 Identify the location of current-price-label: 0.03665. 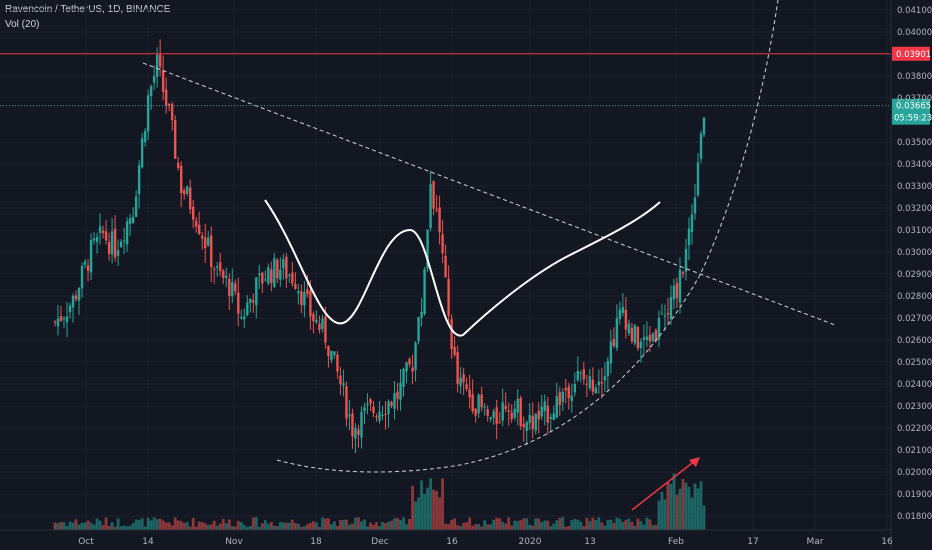
(913, 107).